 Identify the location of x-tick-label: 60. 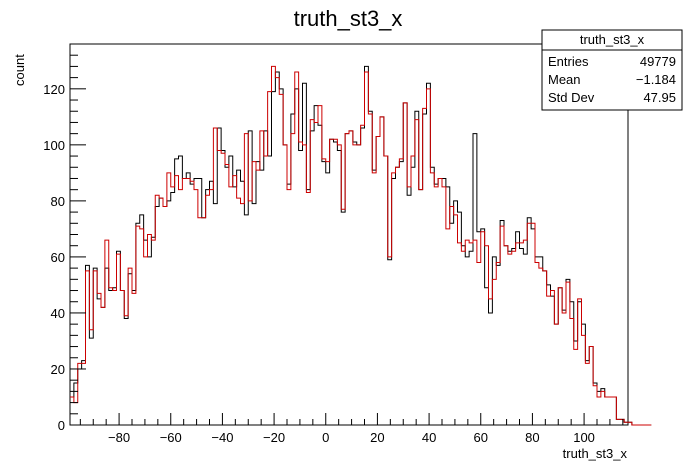
(481, 437).